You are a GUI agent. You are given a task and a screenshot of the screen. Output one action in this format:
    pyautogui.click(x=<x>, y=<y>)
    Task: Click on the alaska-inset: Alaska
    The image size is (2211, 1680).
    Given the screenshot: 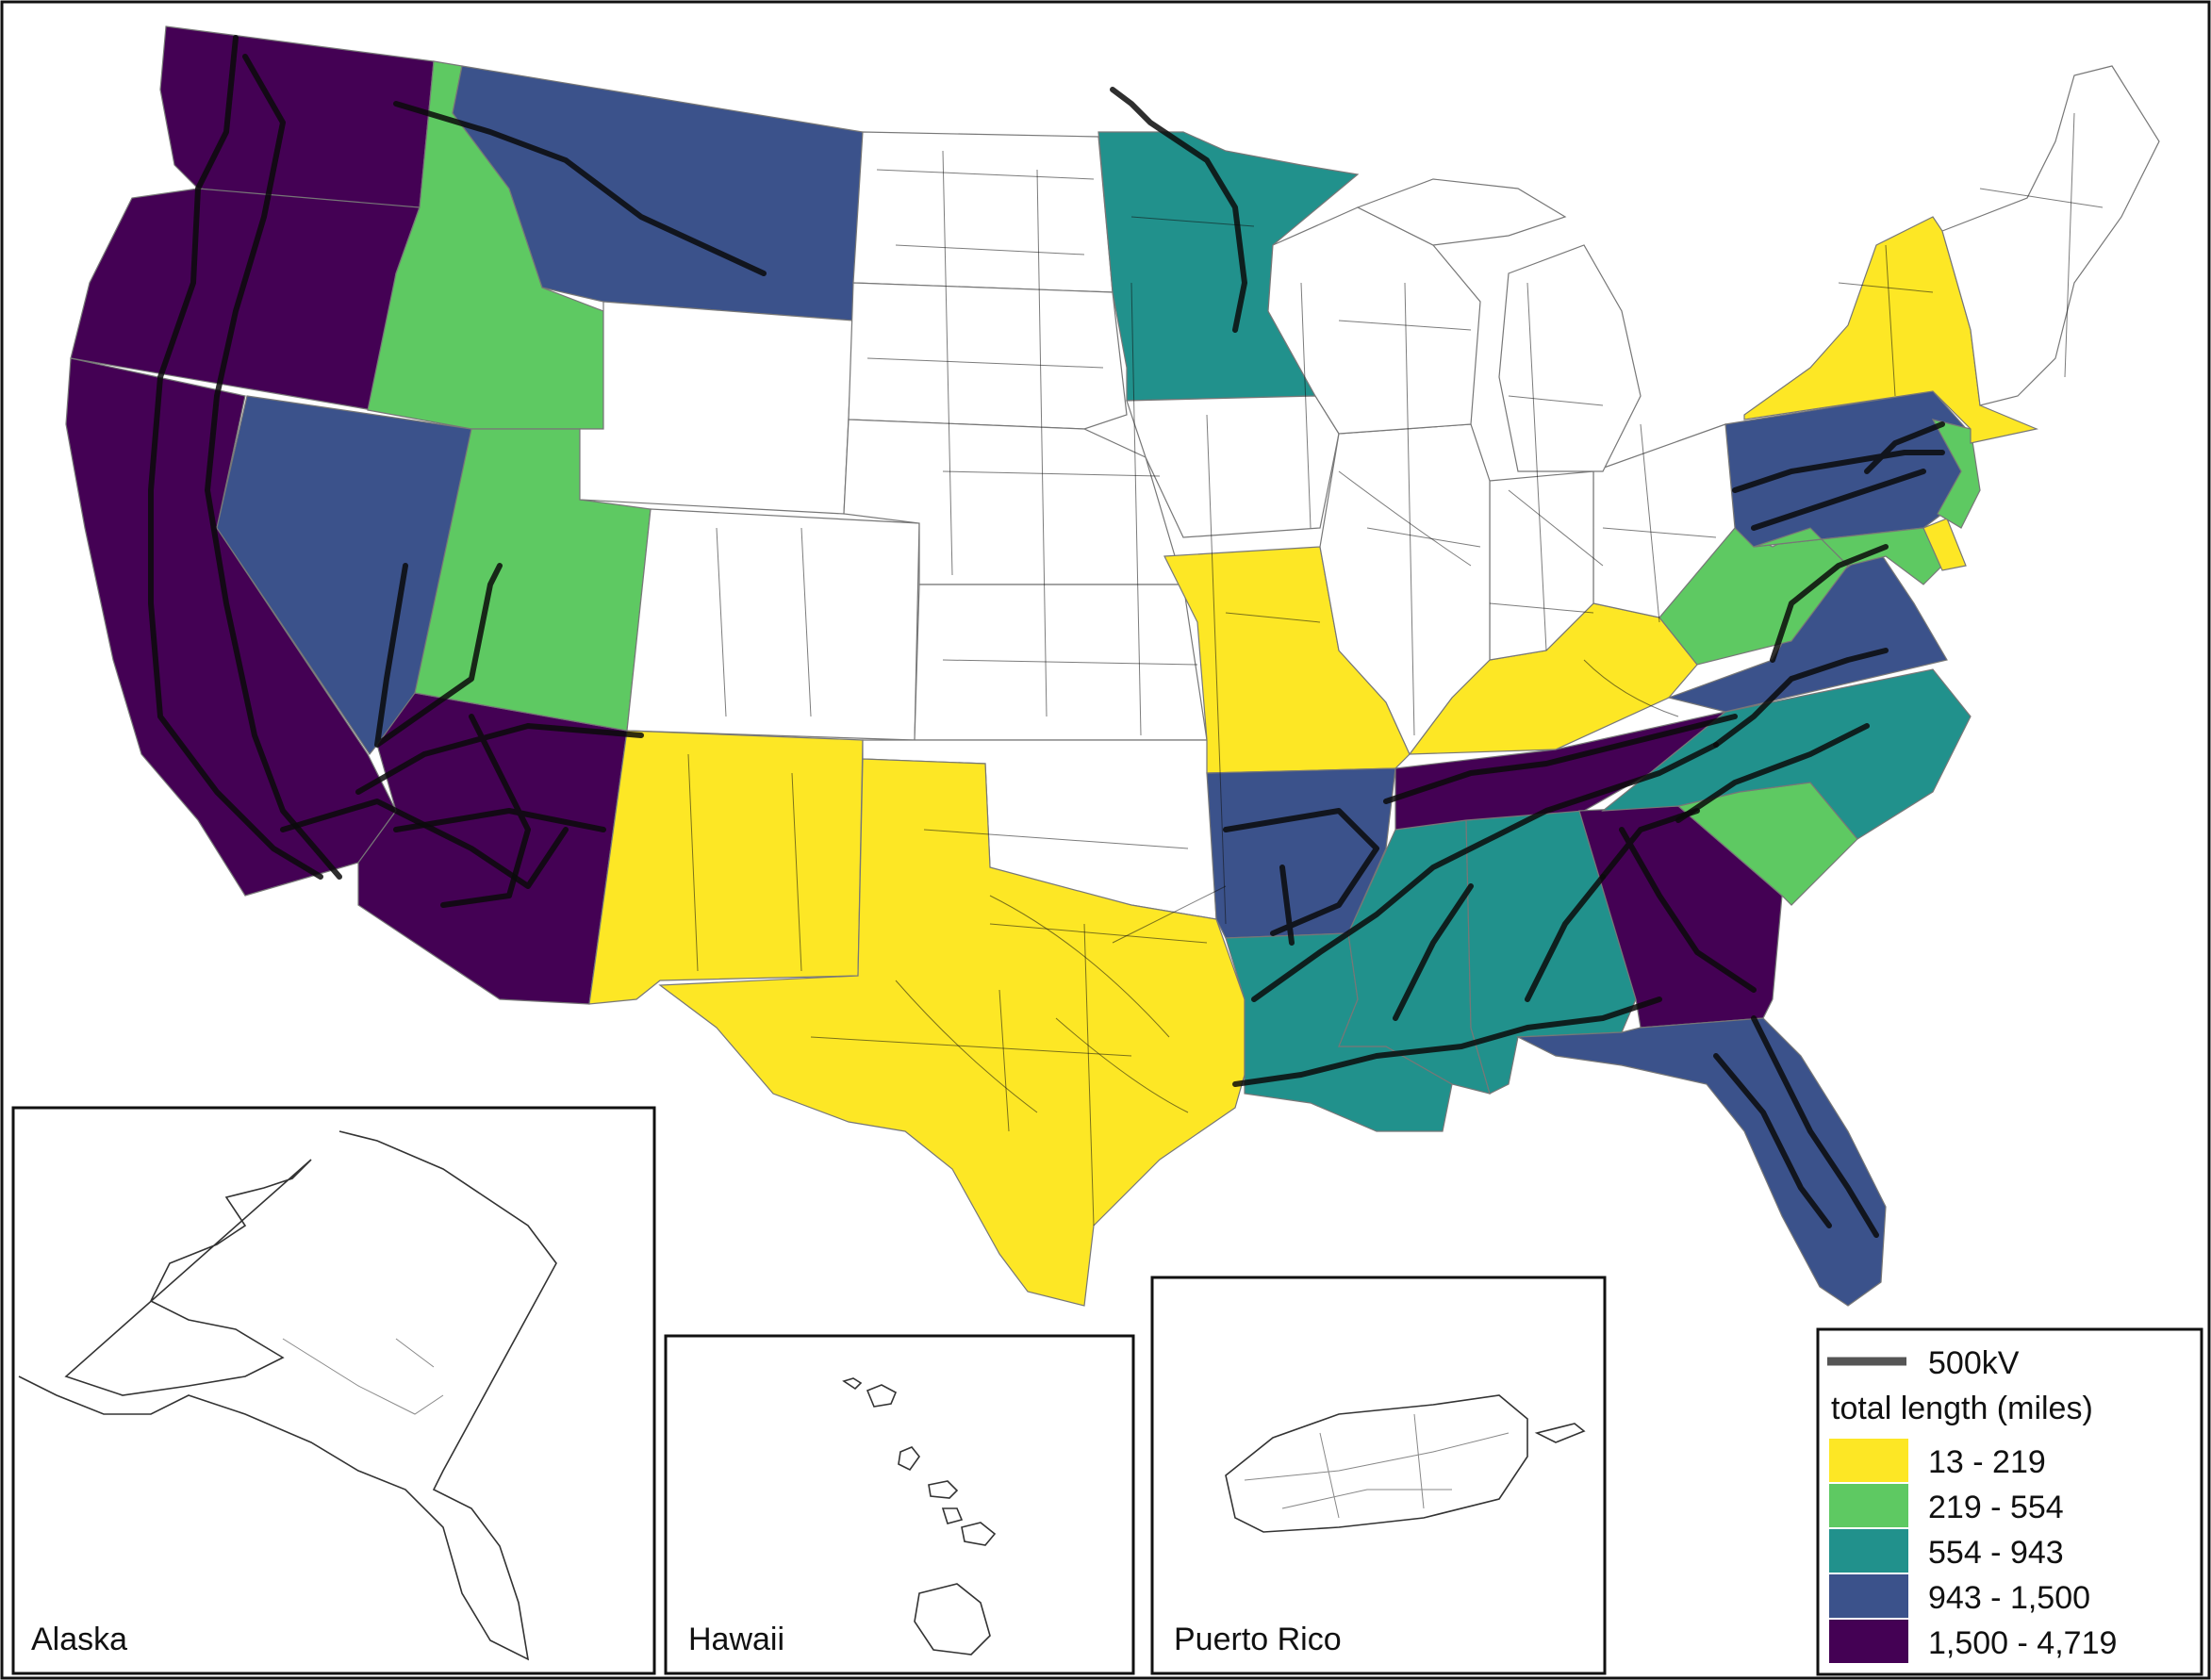 What is the action you would take?
    pyautogui.click(x=333, y=1390)
    